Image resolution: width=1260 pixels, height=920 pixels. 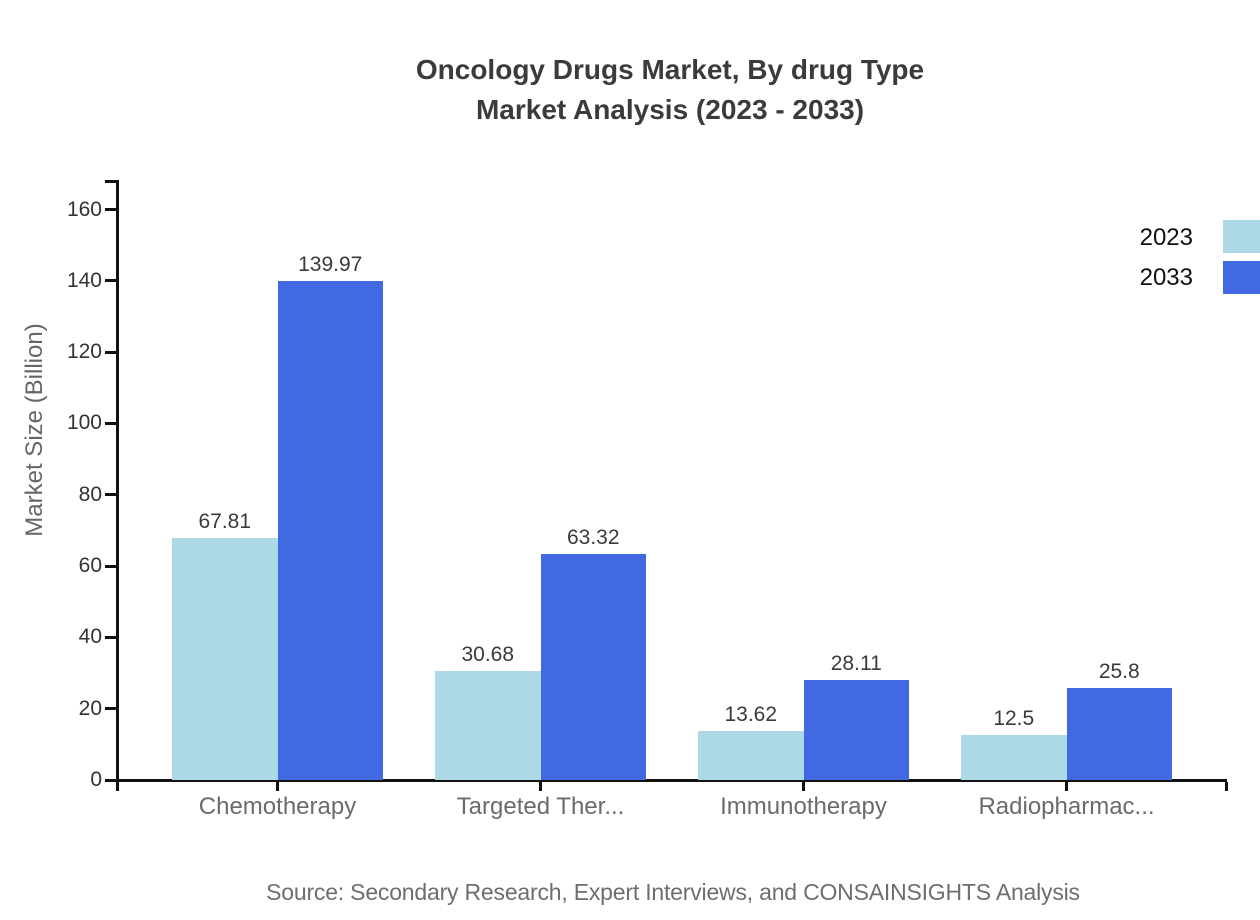 I want to click on x-axis-spine, so click(x=671, y=780).